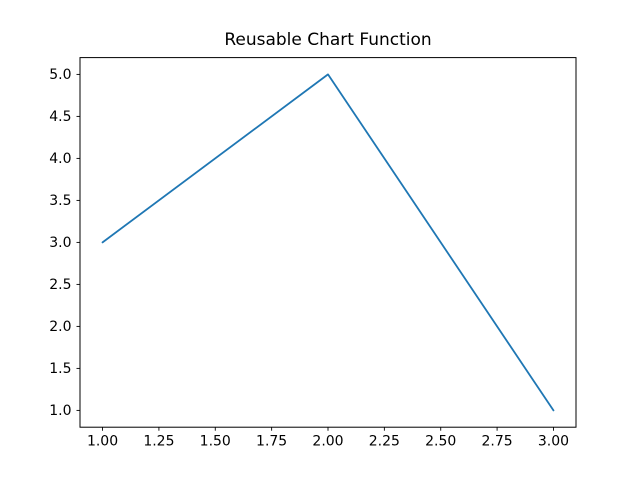 The height and width of the screenshot is (480, 640). Describe the element at coordinates (60, 159) in the screenshot. I see `y-tick-label: 4.0` at that location.